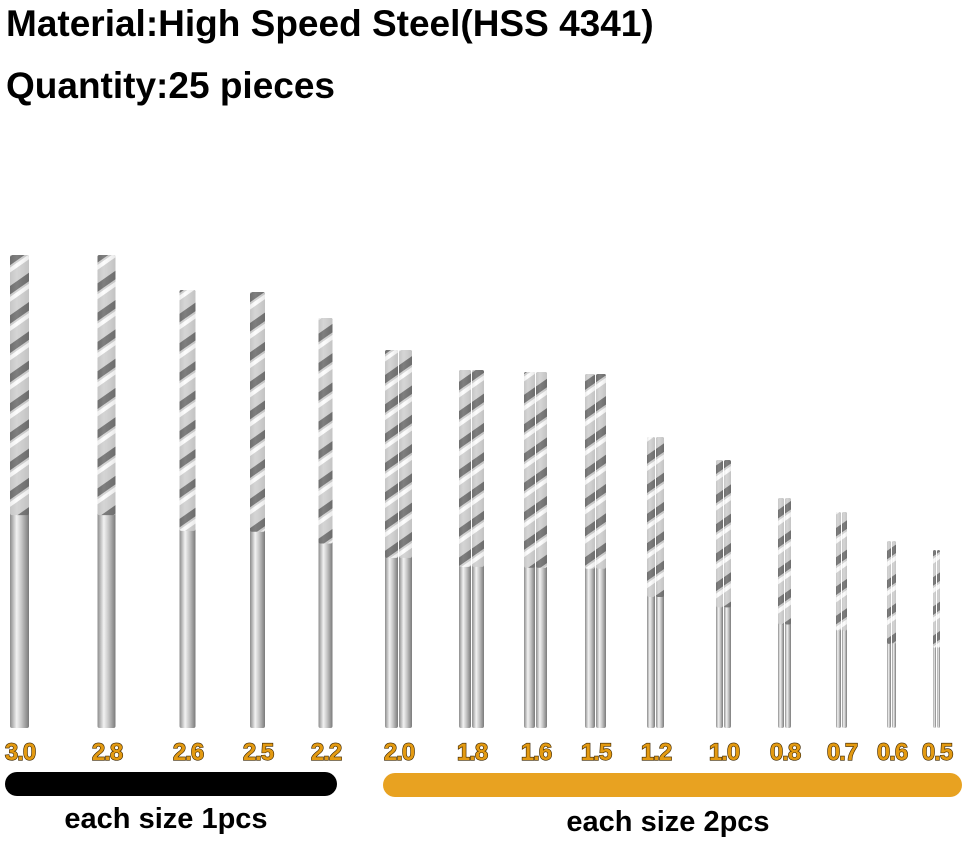 The width and height of the screenshot is (965, 858). What do you see at coordinates (188, 752) in the screenshot?
I see `size-label: 2.6` at bounding box center [188, 752].